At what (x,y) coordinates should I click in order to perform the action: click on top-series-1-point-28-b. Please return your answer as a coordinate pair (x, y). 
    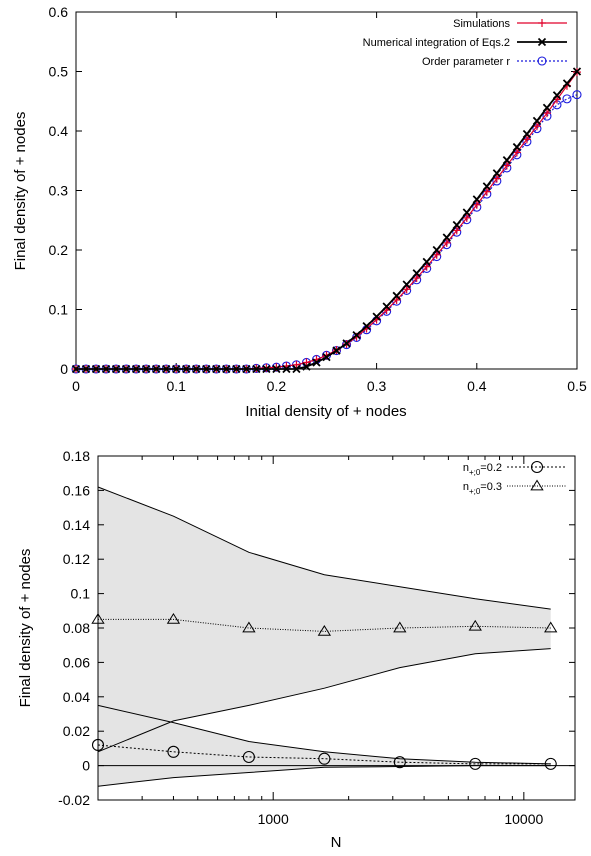
    Looking at the image, I should click on (356, 335).